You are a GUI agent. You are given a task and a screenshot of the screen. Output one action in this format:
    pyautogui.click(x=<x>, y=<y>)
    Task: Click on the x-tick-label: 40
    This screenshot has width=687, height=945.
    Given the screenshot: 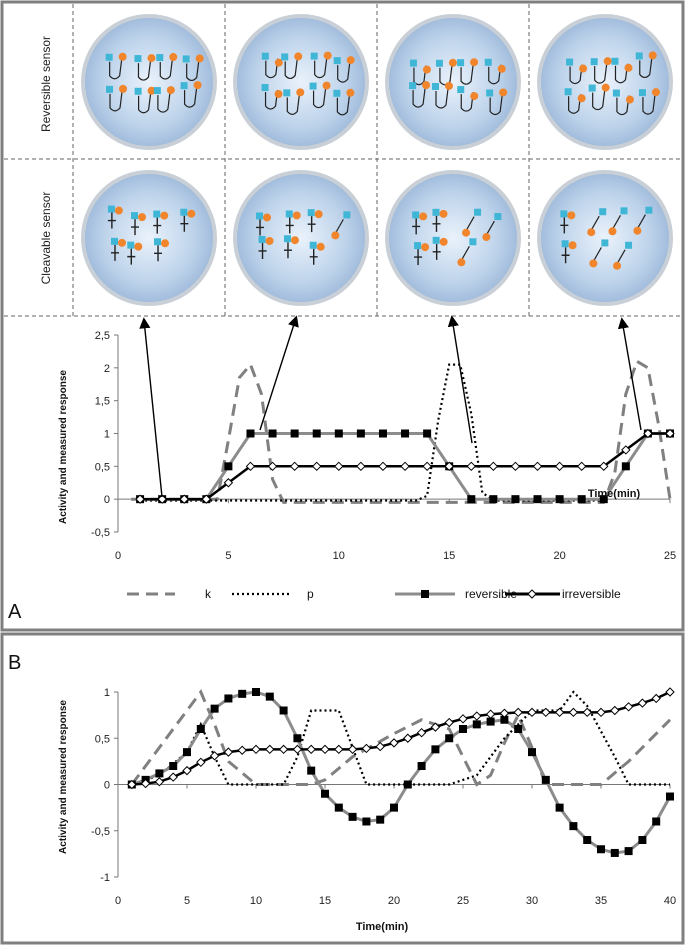 What is the action you would take?
    pyautogui.click(x=670, y=901)
    